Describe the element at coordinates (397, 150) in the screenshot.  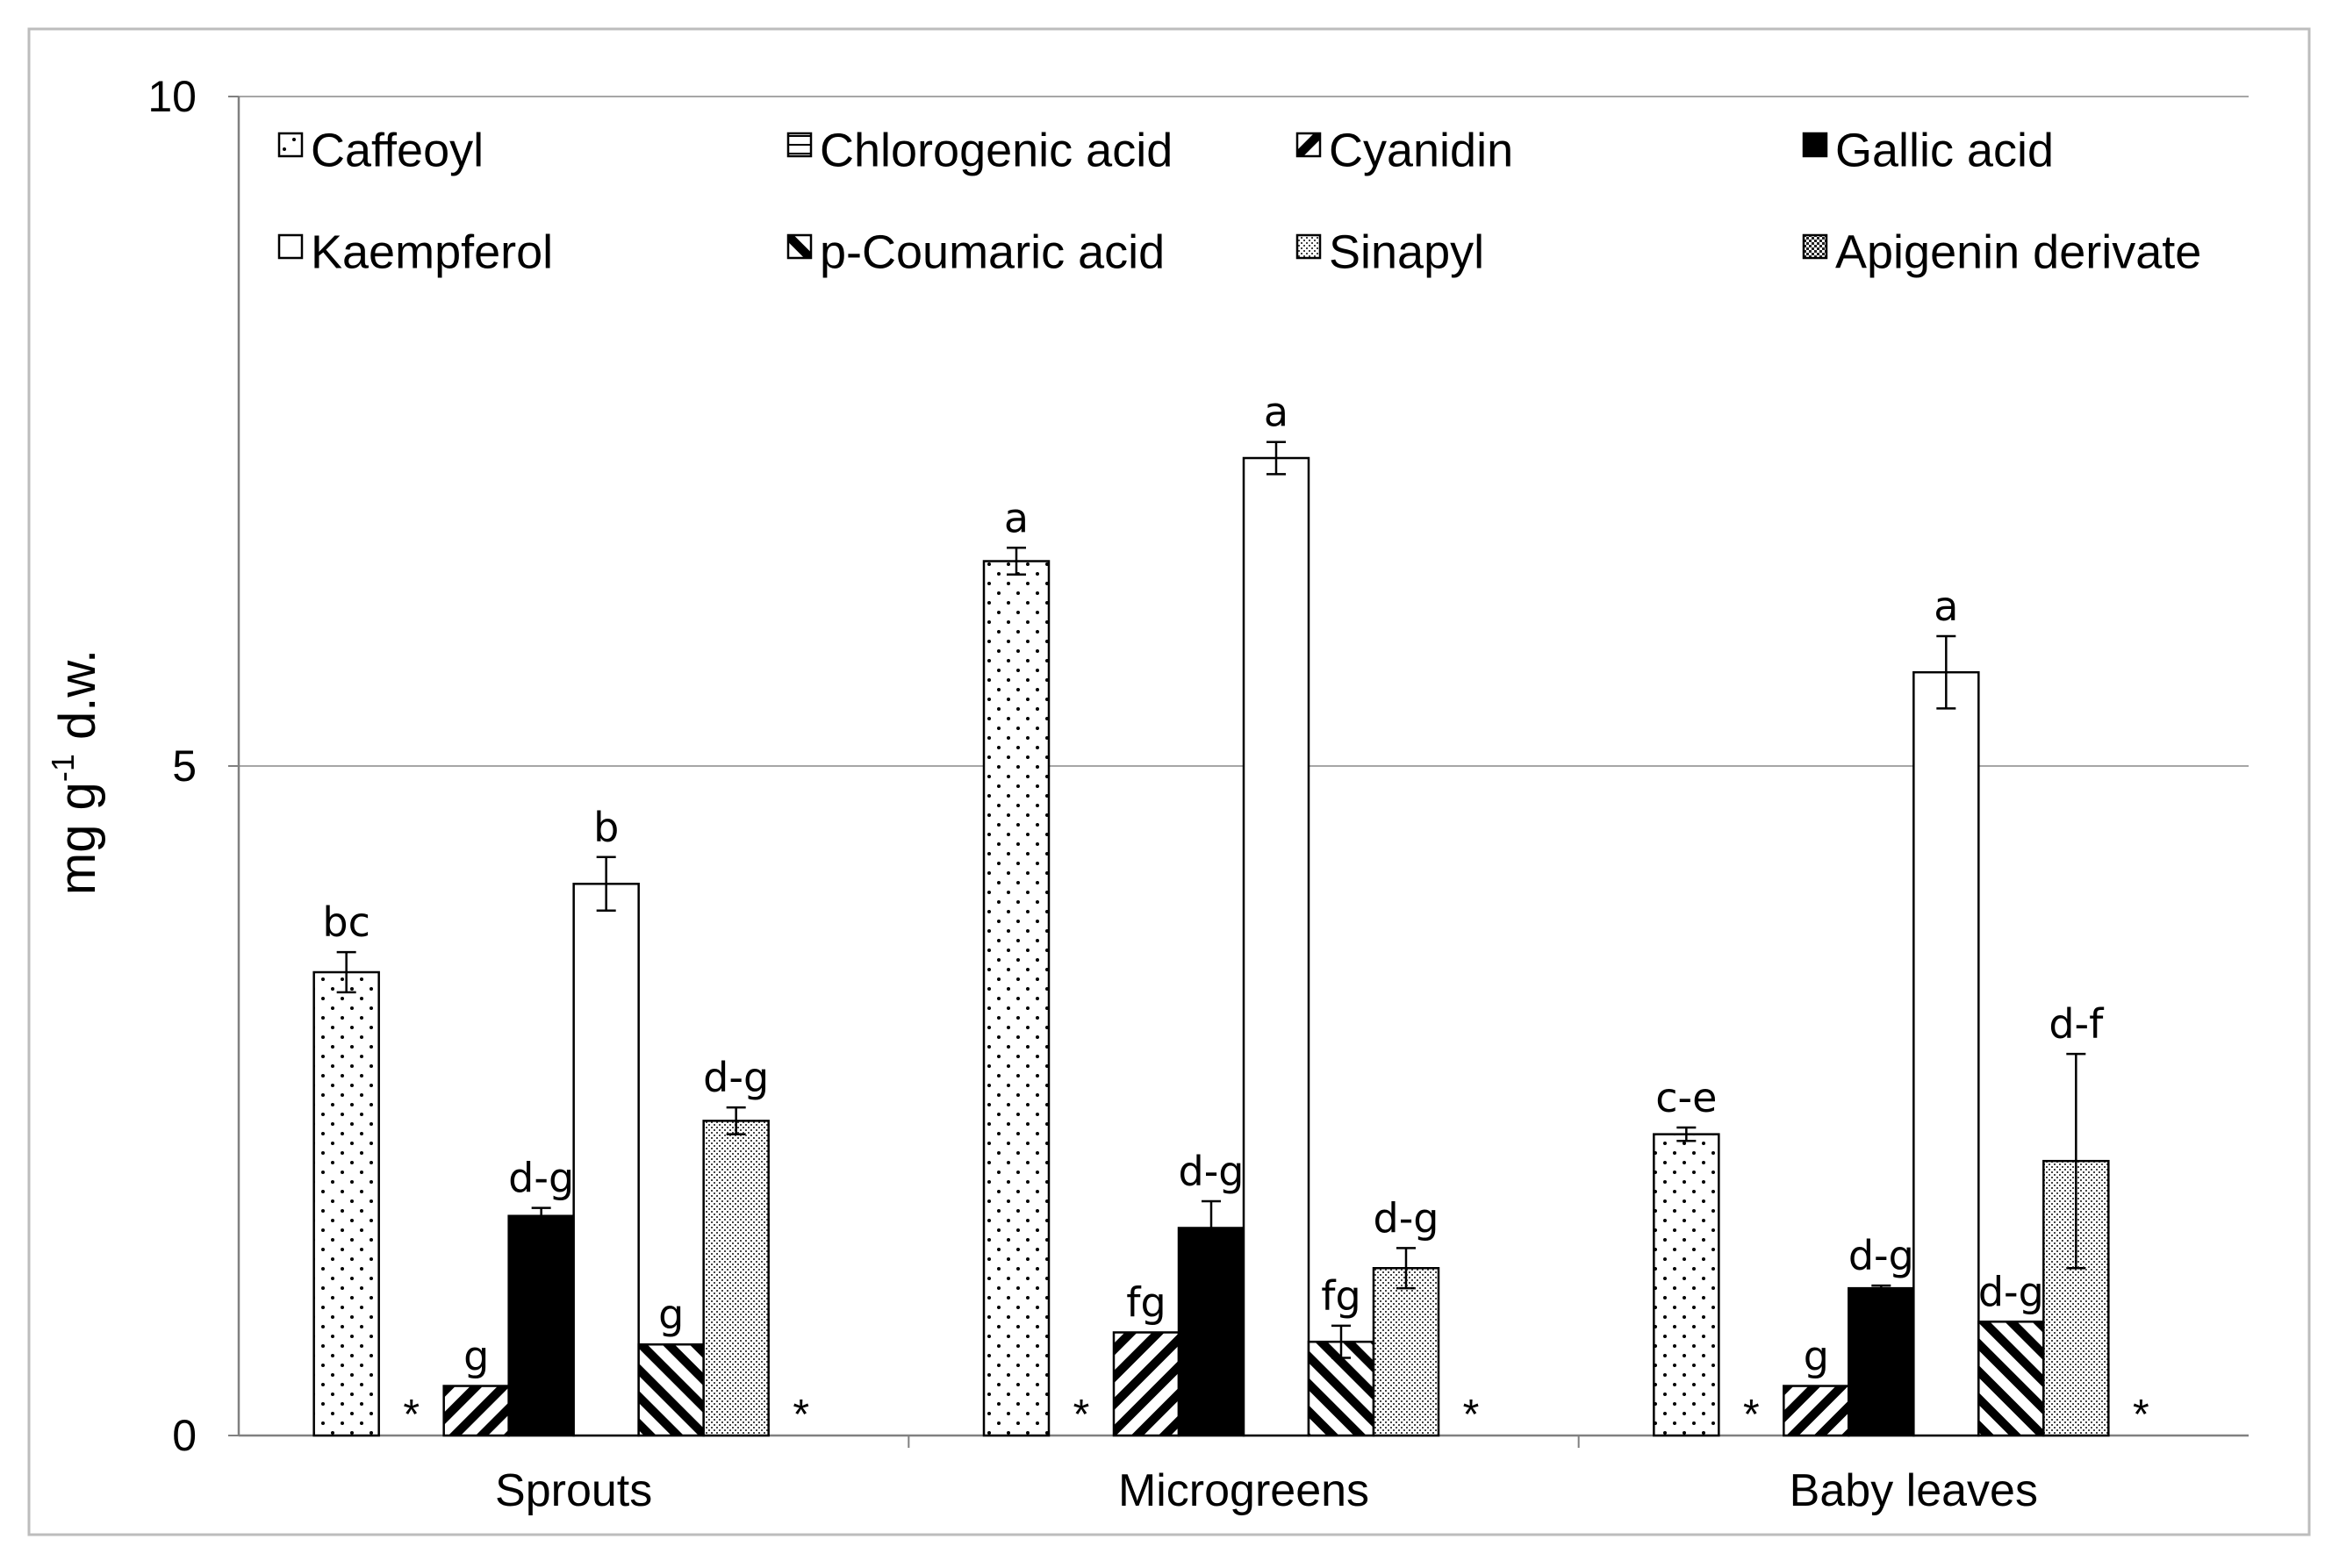
I see `legend-label: Caffeoyl` at that location.